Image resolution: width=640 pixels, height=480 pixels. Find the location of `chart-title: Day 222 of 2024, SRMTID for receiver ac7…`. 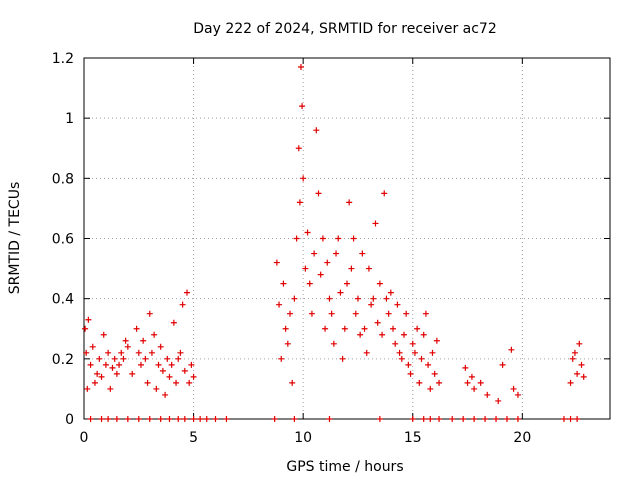

chart-title: Day 222 of 2024, SRMTID for receiver ac7… is located at coordinates (345, 29).